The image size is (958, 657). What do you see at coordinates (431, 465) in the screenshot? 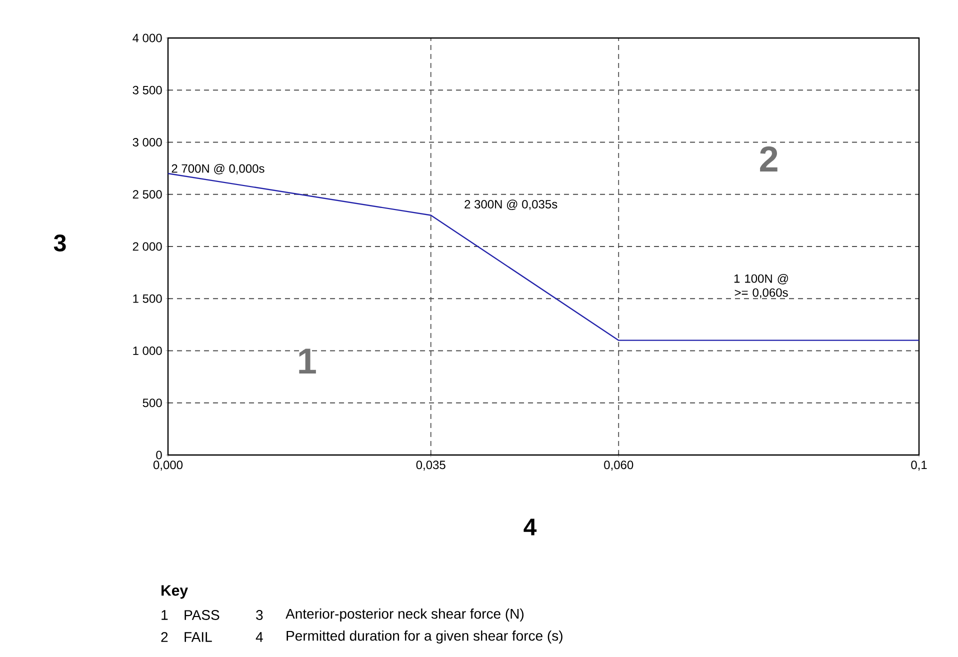
I see `x-tick-label: 0,035` at bounding box center [431, 465].